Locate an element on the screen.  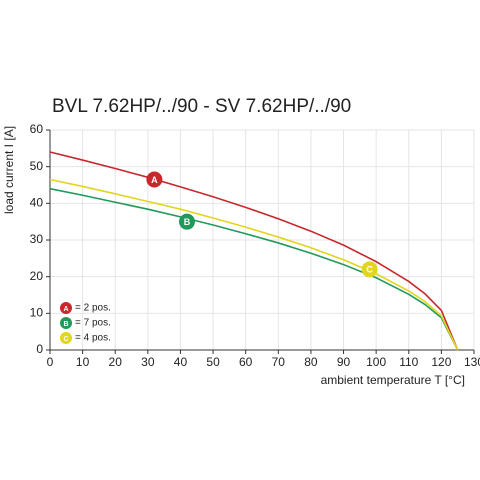
y-tick-label: 40 is located at coordinates (37, 203).